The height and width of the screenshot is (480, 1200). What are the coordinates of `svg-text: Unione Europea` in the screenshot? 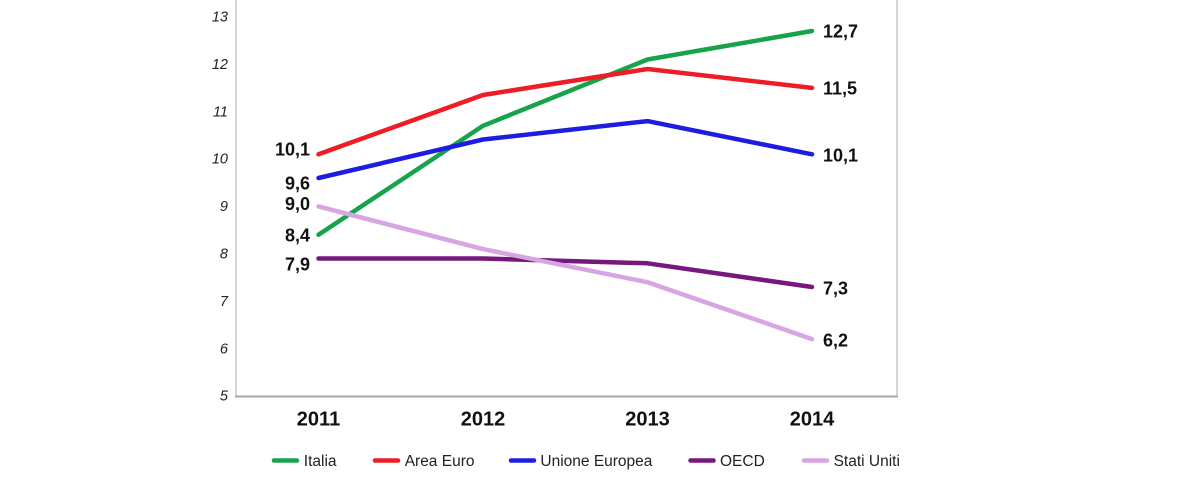 It's located at (596, 461).